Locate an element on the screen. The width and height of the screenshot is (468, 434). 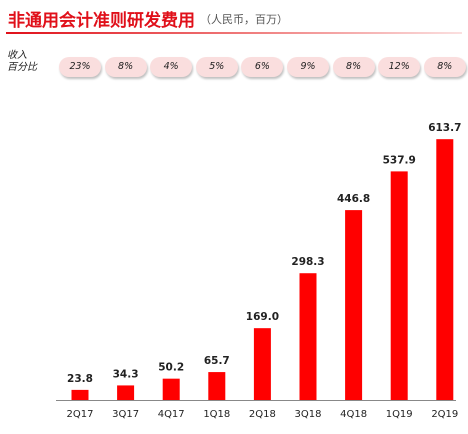
revenue-pct-pill-2q17: 23% is located at coordinates (80, 67).